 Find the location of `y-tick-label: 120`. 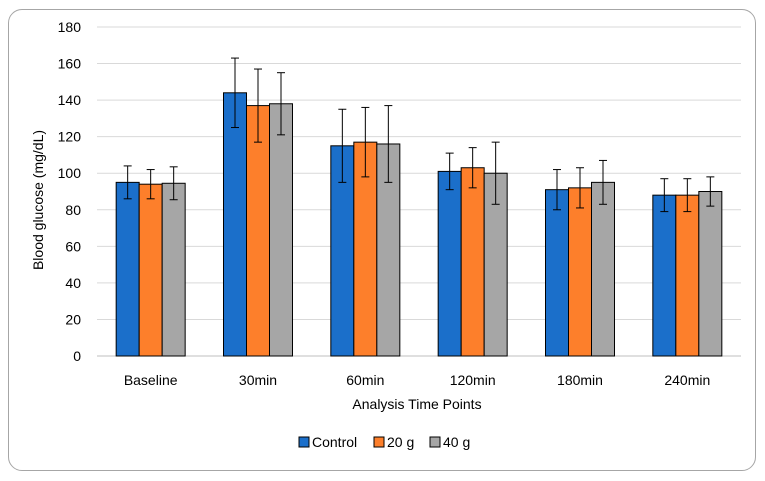

y-tick-label: 120 is located at coordinates (70, 137).